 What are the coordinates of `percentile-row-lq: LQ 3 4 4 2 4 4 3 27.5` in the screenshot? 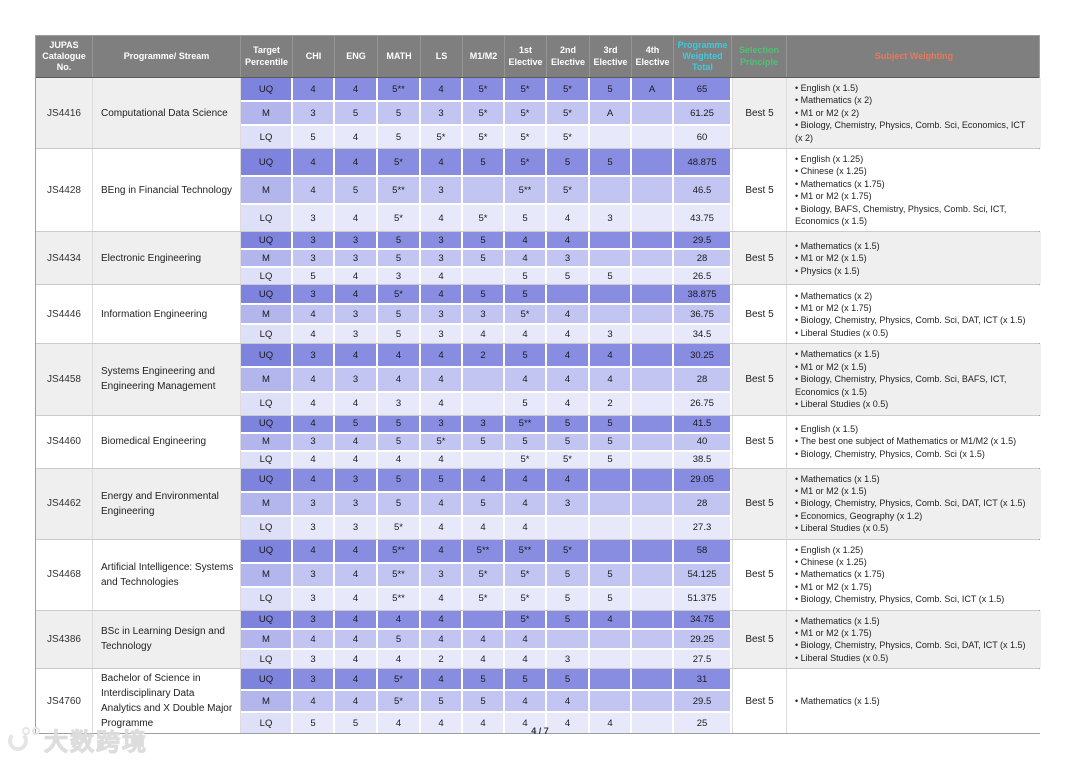 It's located at (486, 658).